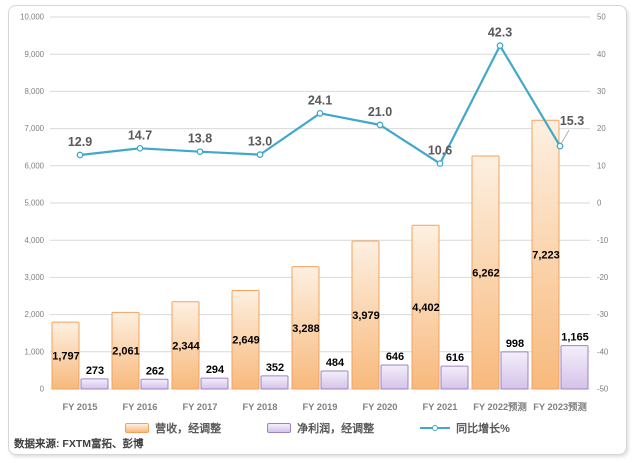 Image resolution: width=635 pixels, height=463 pixels. Describe the element at coordinates (565, 136) in the screenshot. I see `growth-label-leader-line` at that location.